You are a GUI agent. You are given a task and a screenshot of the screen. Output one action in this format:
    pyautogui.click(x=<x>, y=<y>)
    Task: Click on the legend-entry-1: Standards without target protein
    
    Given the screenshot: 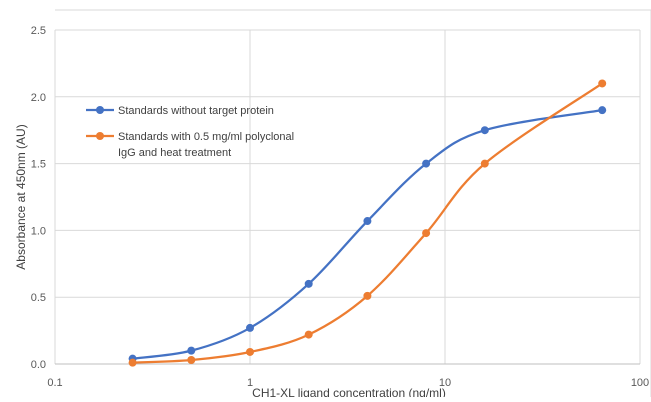 What is the action you would take?
    pyautogui.click(x=180, y=111)
    